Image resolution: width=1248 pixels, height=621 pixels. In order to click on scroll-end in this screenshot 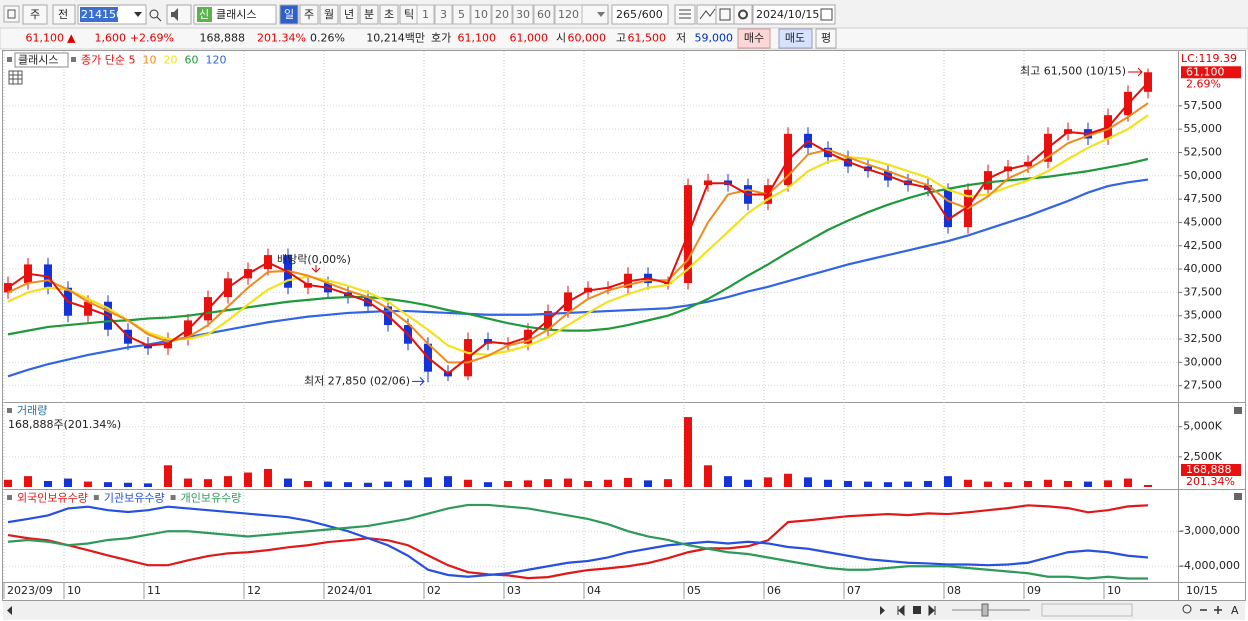, I will do `click(932, 610)`.